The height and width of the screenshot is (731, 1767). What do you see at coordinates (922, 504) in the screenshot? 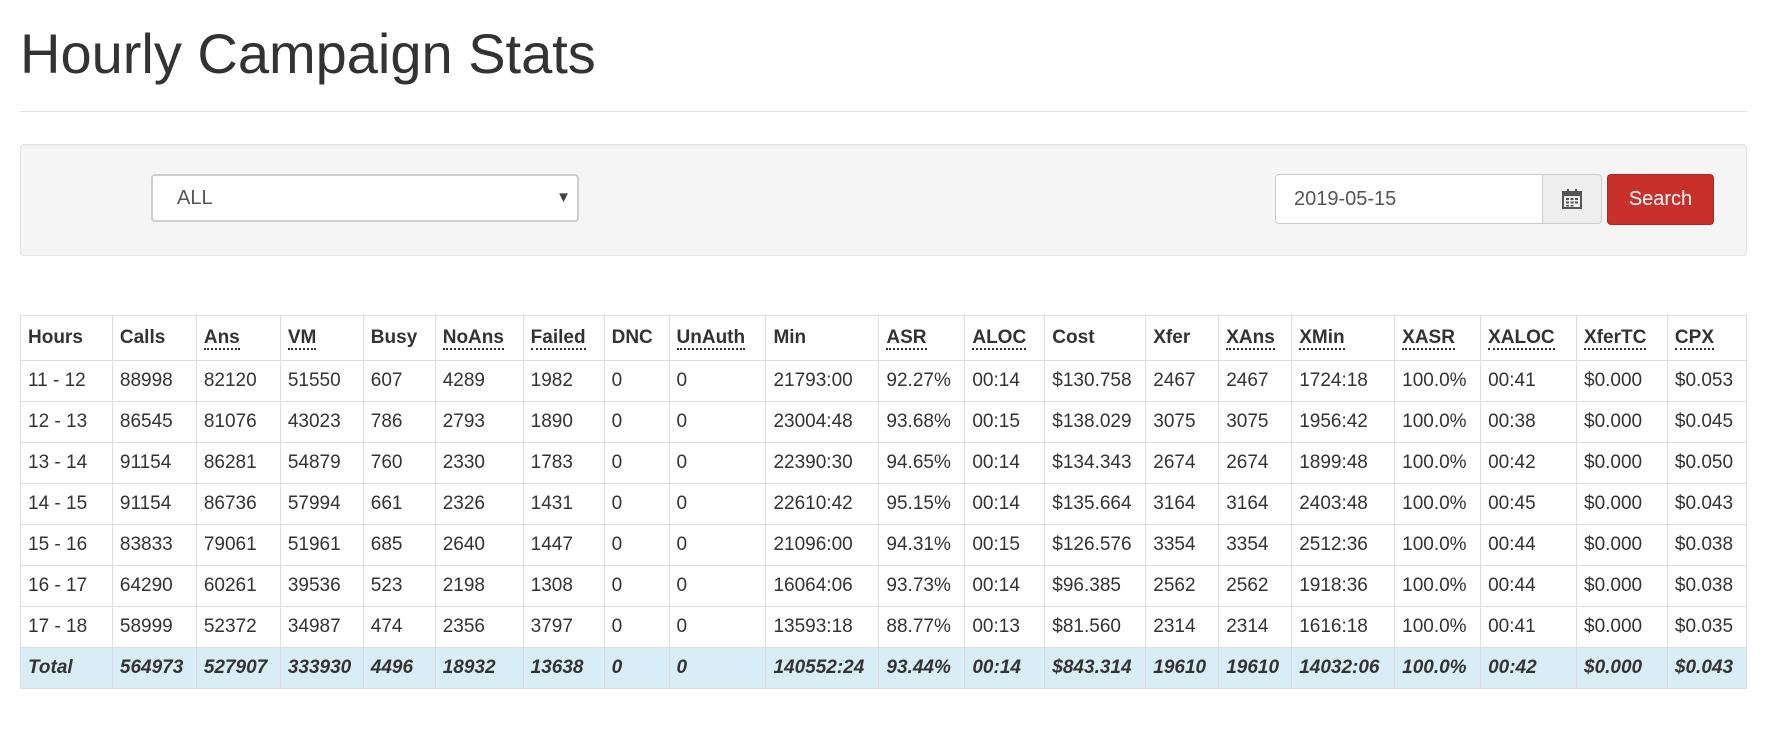
I see `table-cell: 95.15%` at bounding box center [922, 504].